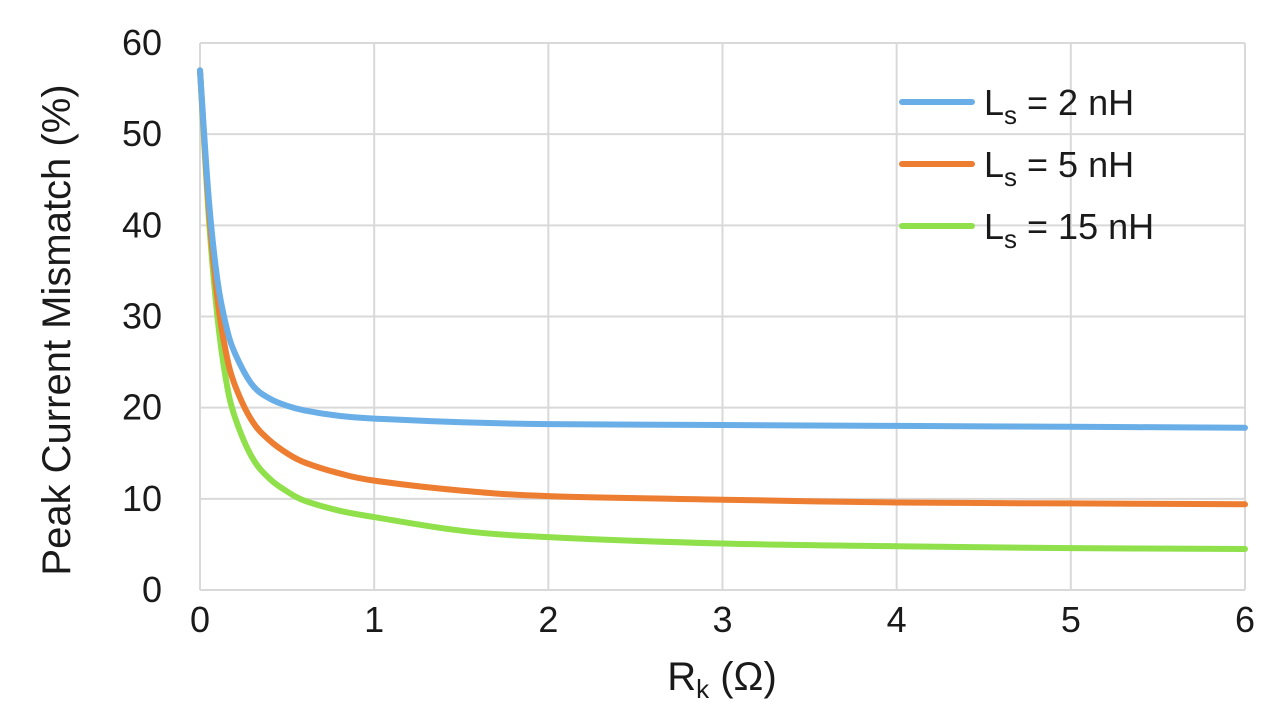 This screenshot has height=710, width=1280. I want to click on y-axis-title: Peak Current Mismatch (%), so click(57, 329).